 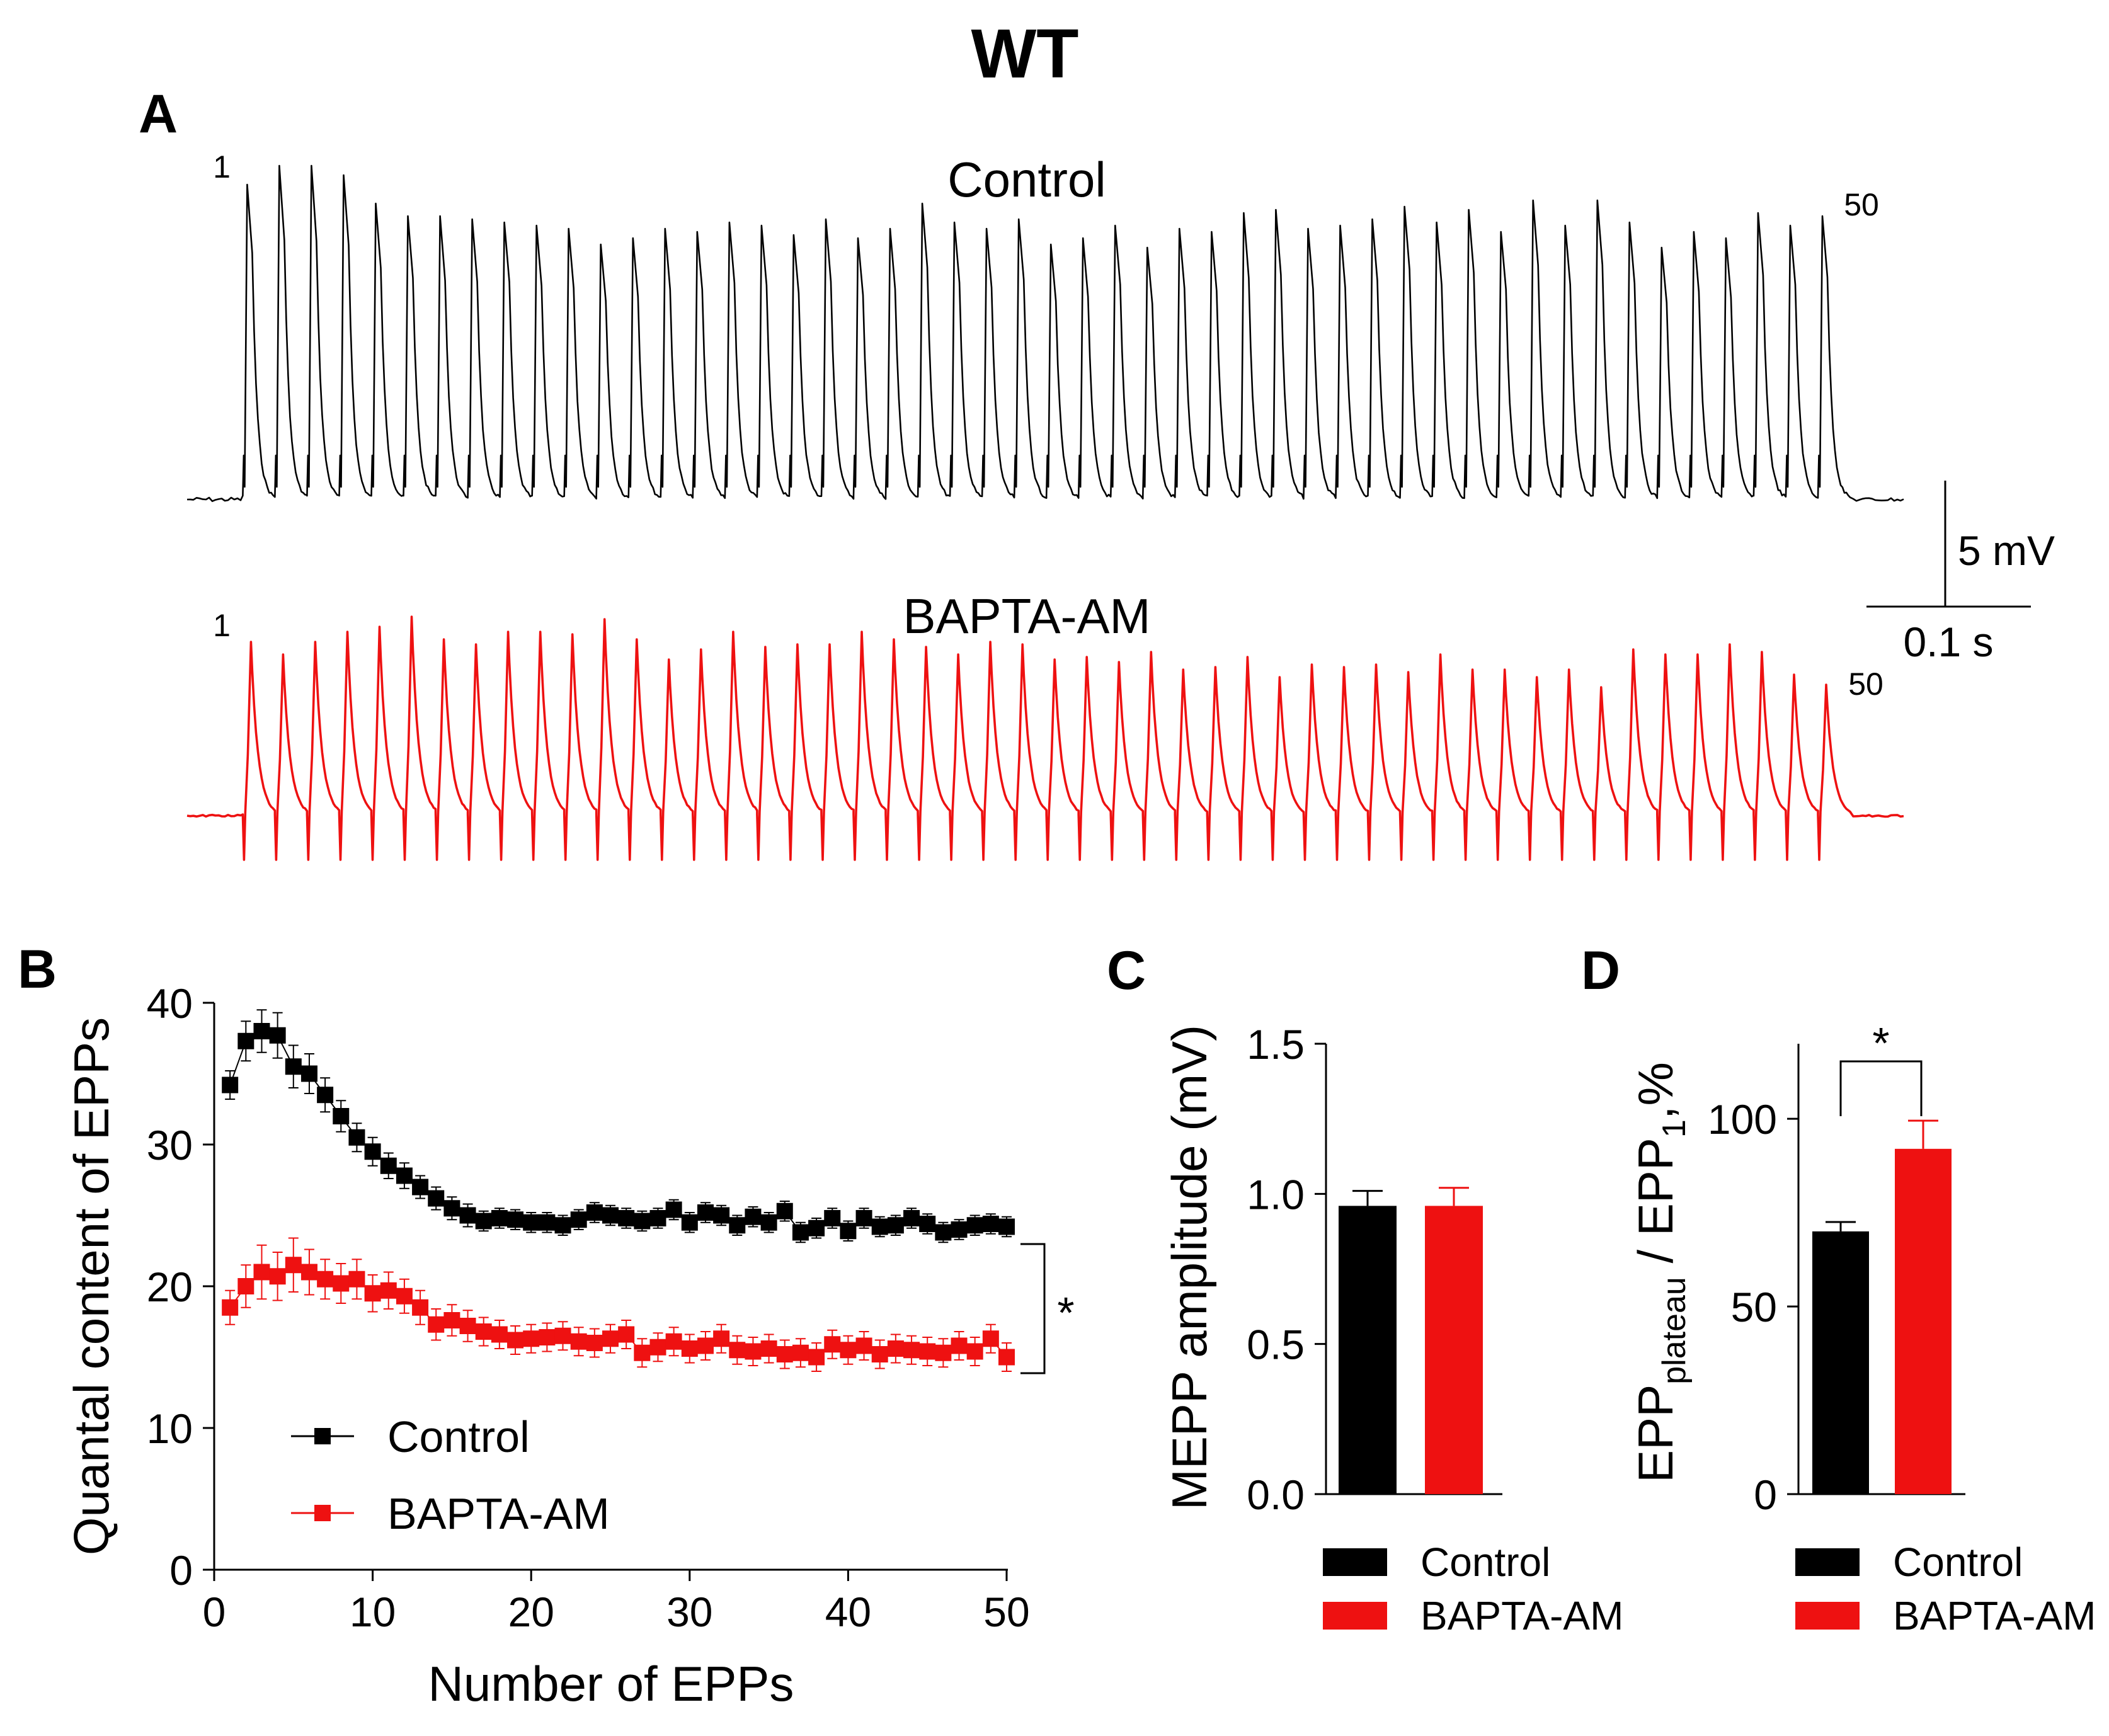 I want to click on b-significance-star: *, so click(x=1065, y=1312).